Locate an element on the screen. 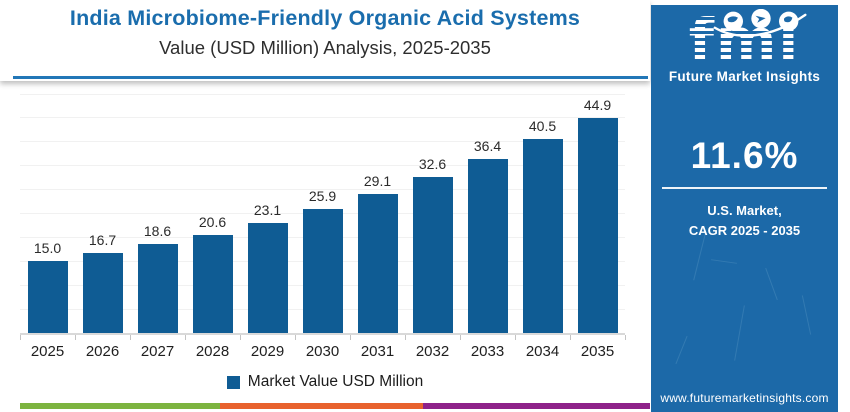  legend-label: Market Value USD Million is located at coordinates (335, 381).